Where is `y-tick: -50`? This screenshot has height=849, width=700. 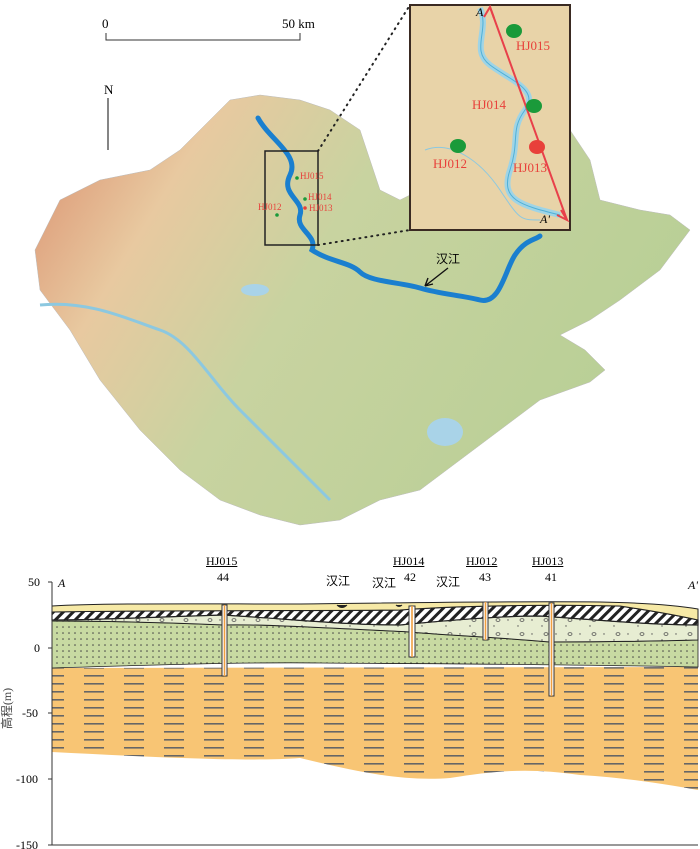
y-tick: -50 is located at coordinates (30, 713).